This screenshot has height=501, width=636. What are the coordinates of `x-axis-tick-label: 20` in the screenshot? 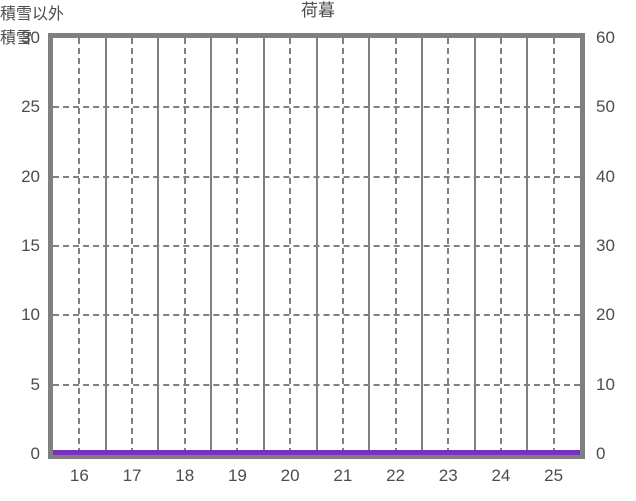 It's located at (290, 475).